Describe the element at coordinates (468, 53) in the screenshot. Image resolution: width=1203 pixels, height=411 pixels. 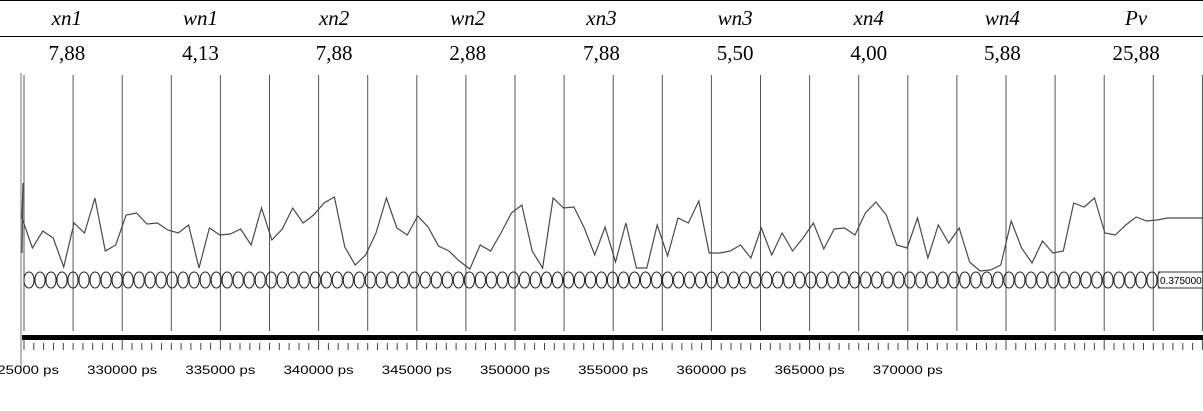
I see `value-wn2: 2,88` at that location.